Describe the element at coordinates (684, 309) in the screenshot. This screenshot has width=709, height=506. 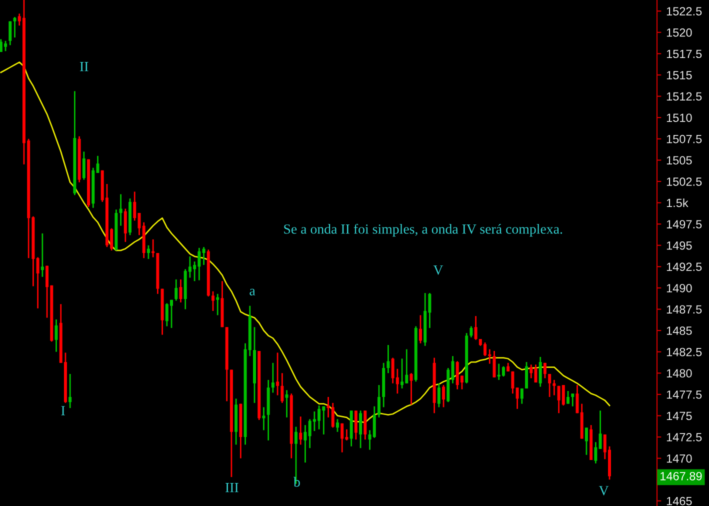
I see `y-tick-label: 1487.5` at that location.